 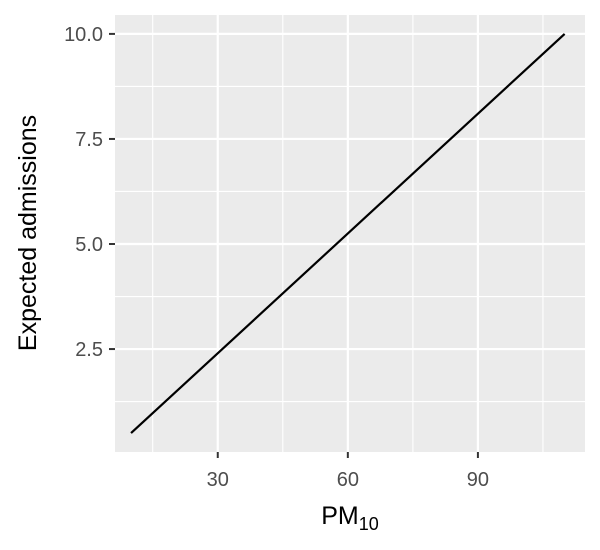 I want to click on y-tick-label-0: 2.5, so click(x=89, y=350).